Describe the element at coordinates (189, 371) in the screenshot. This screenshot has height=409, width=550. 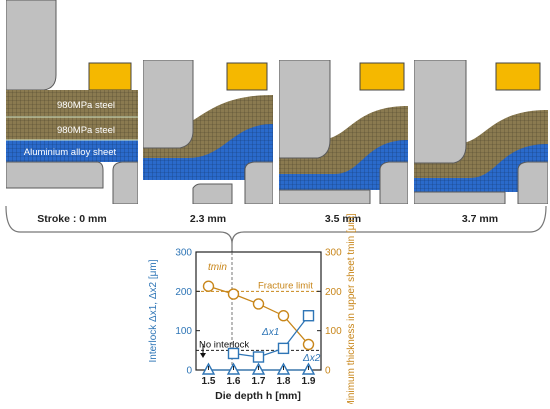
I see `left-tick-label: 0` at that location.